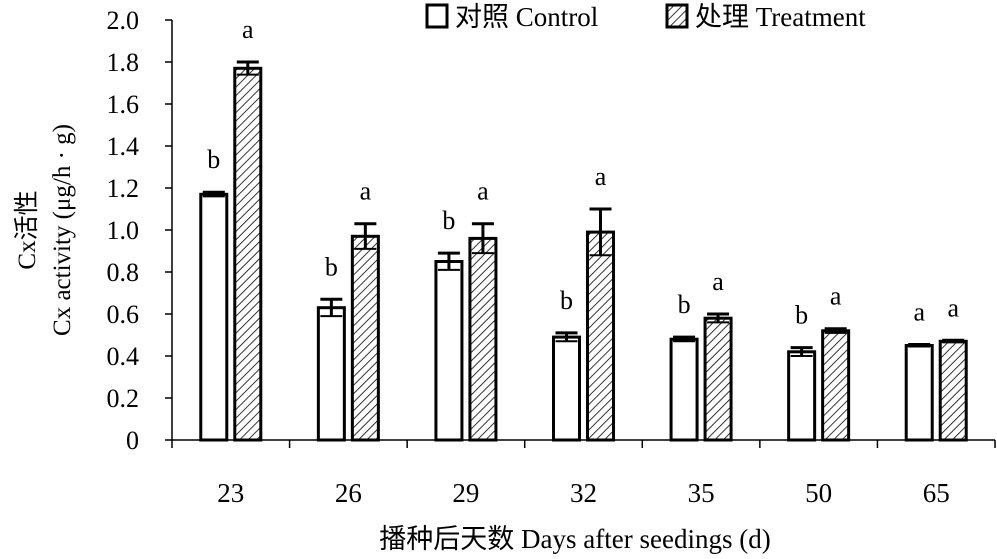 The height and width of the screenshot is (559, 997). I want to click on x-tick-label: 26, so click(348, 493).